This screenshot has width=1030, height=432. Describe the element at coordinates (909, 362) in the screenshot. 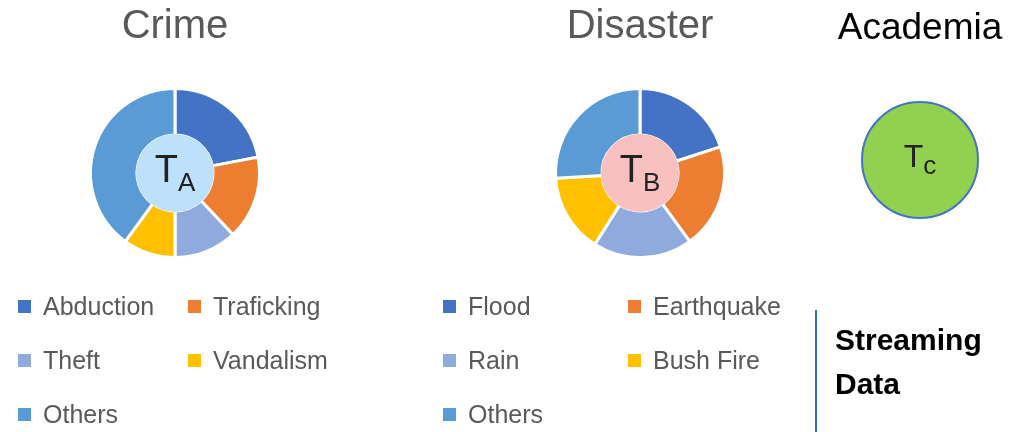

I see `text: Streaming Data` at that location.